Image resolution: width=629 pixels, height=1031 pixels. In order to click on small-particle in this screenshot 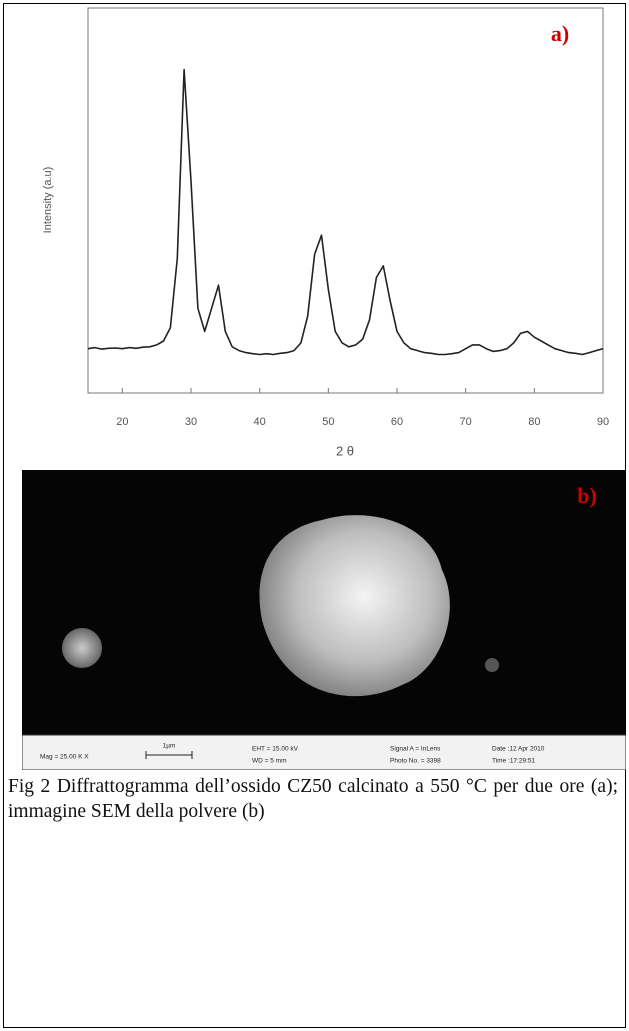, I will do `click(82, 648)`.